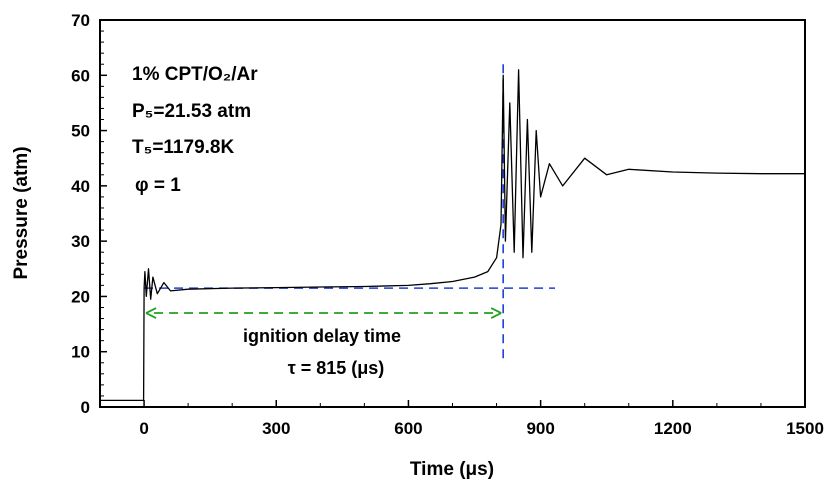 The image size is (834, 490). Describe the element at coordinates (673, 428) in the screenshot. I see `x-tick-label: 1200` at that location.